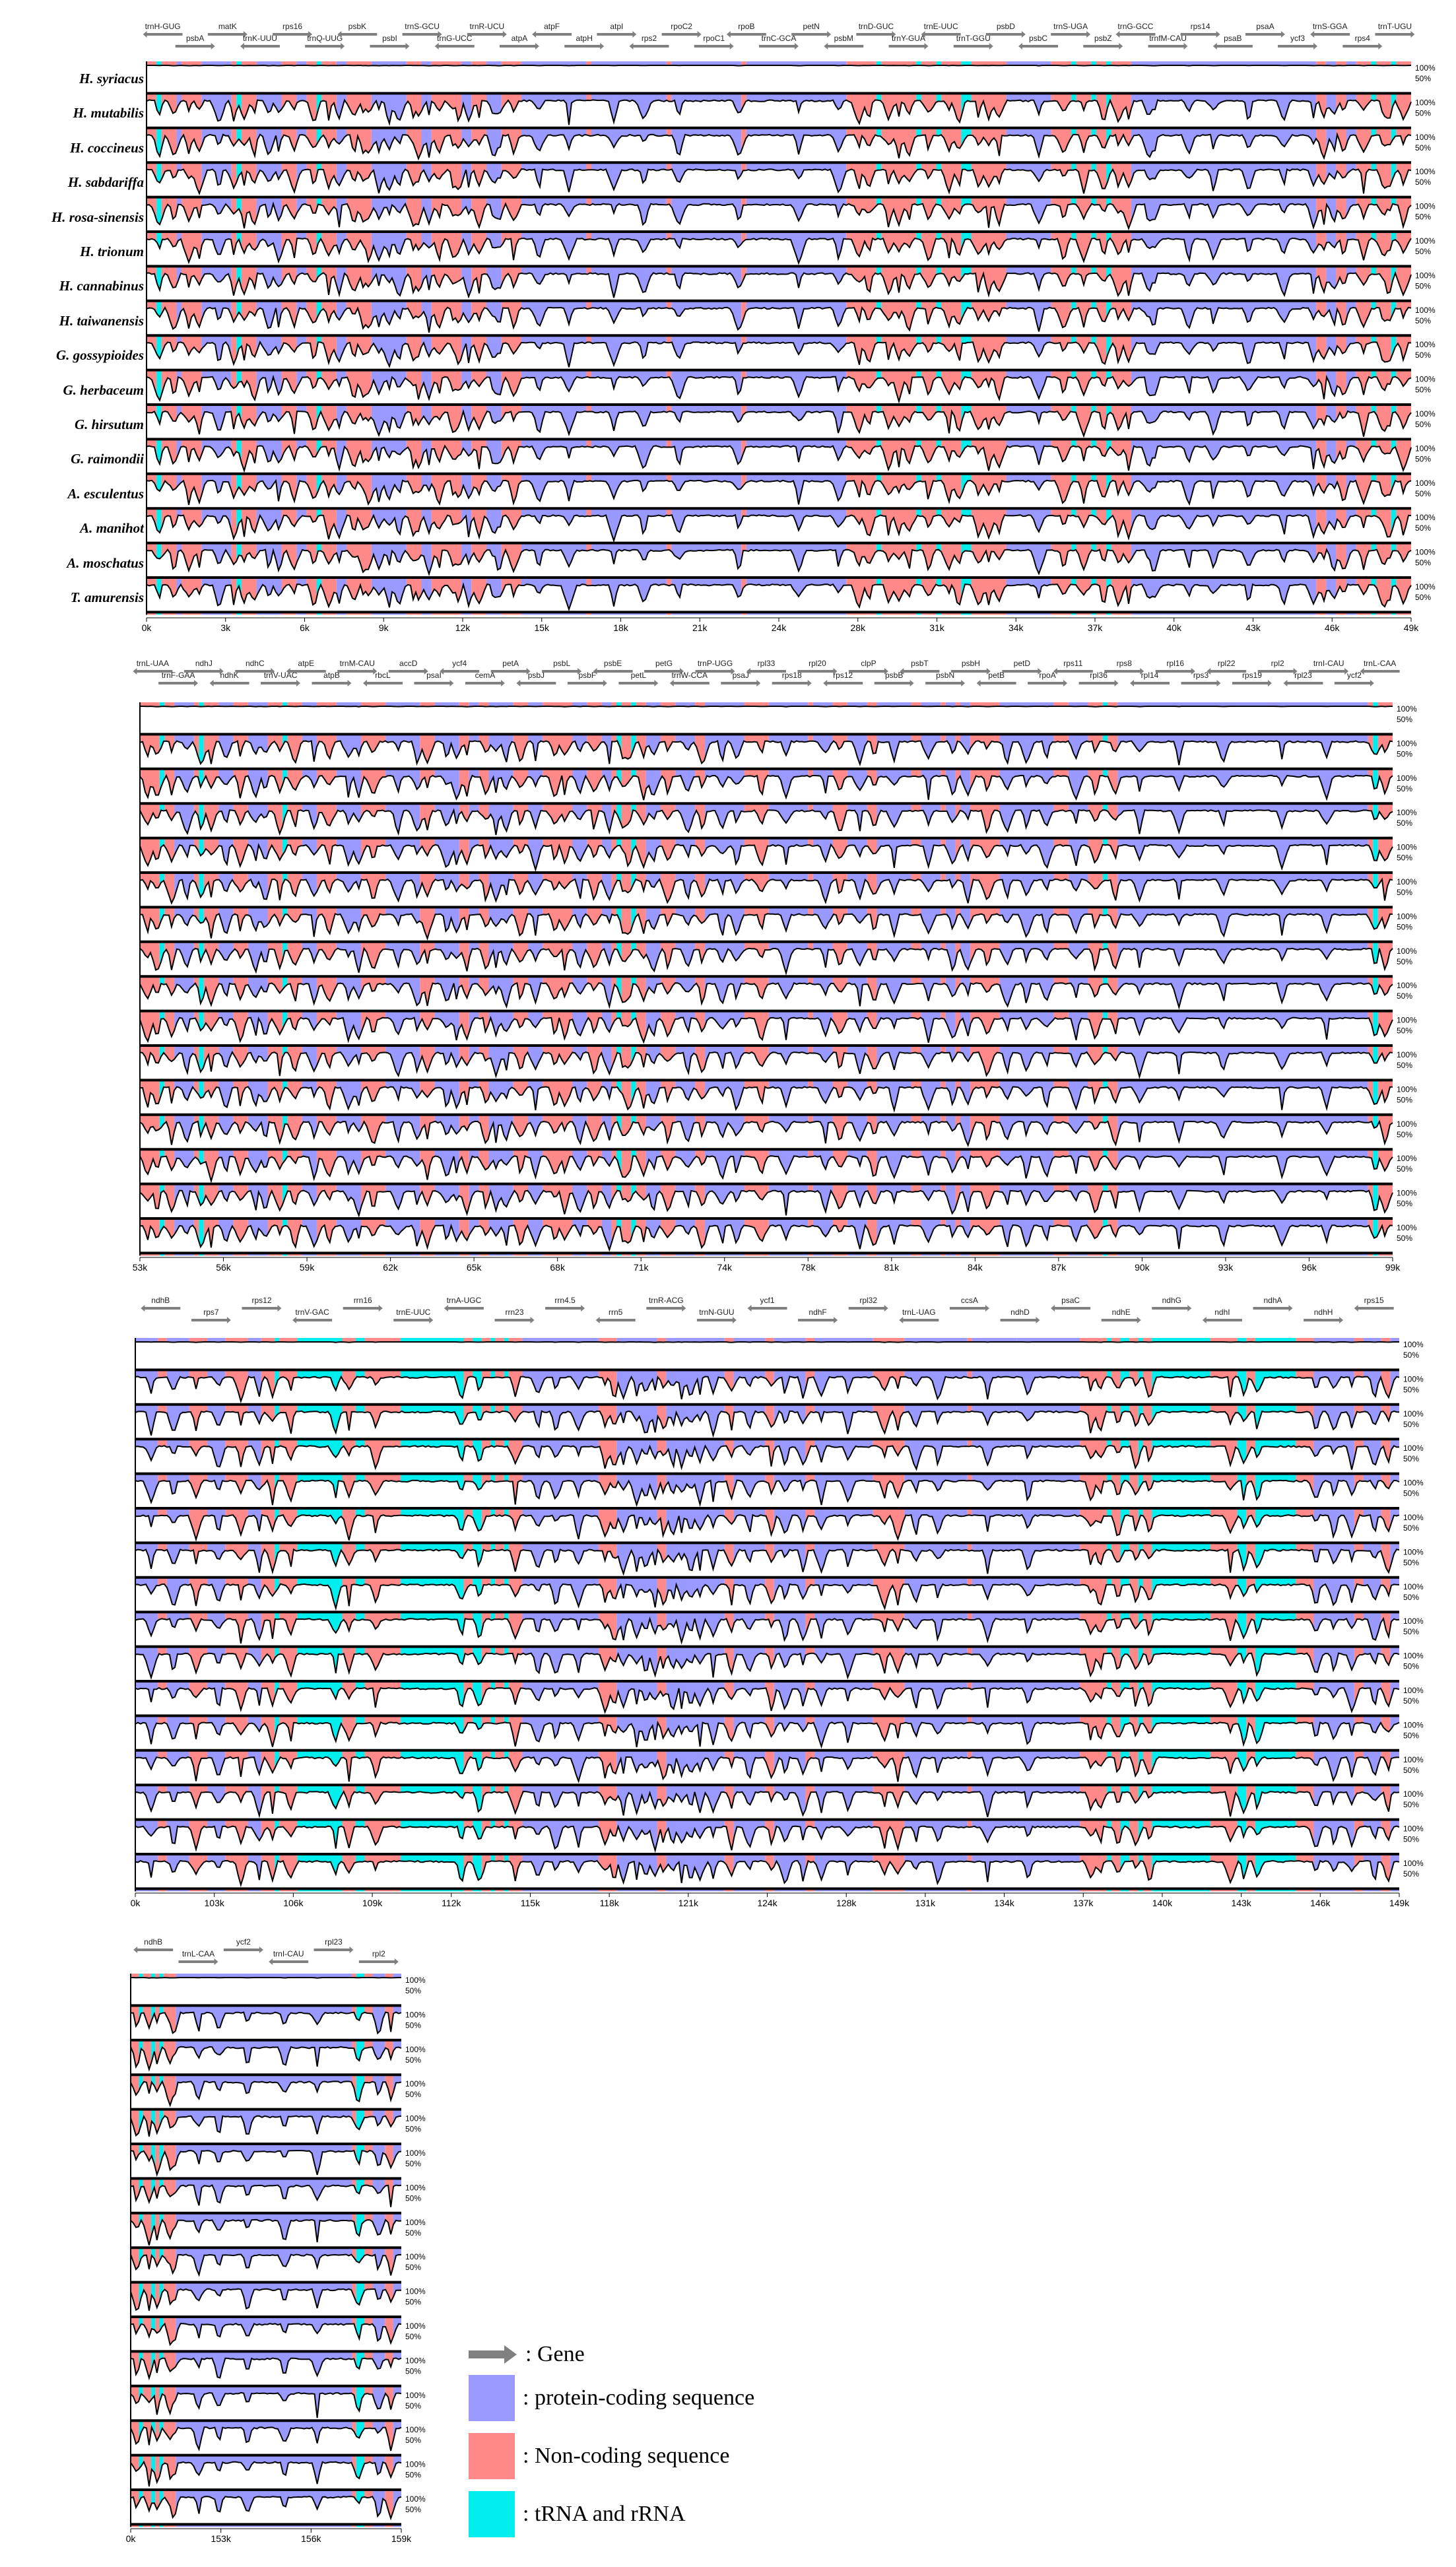  What do you see at coordinates (969, 1300) in the screenshot?
I see `gene-label: ccsA` at bounding box center [969, 1300].